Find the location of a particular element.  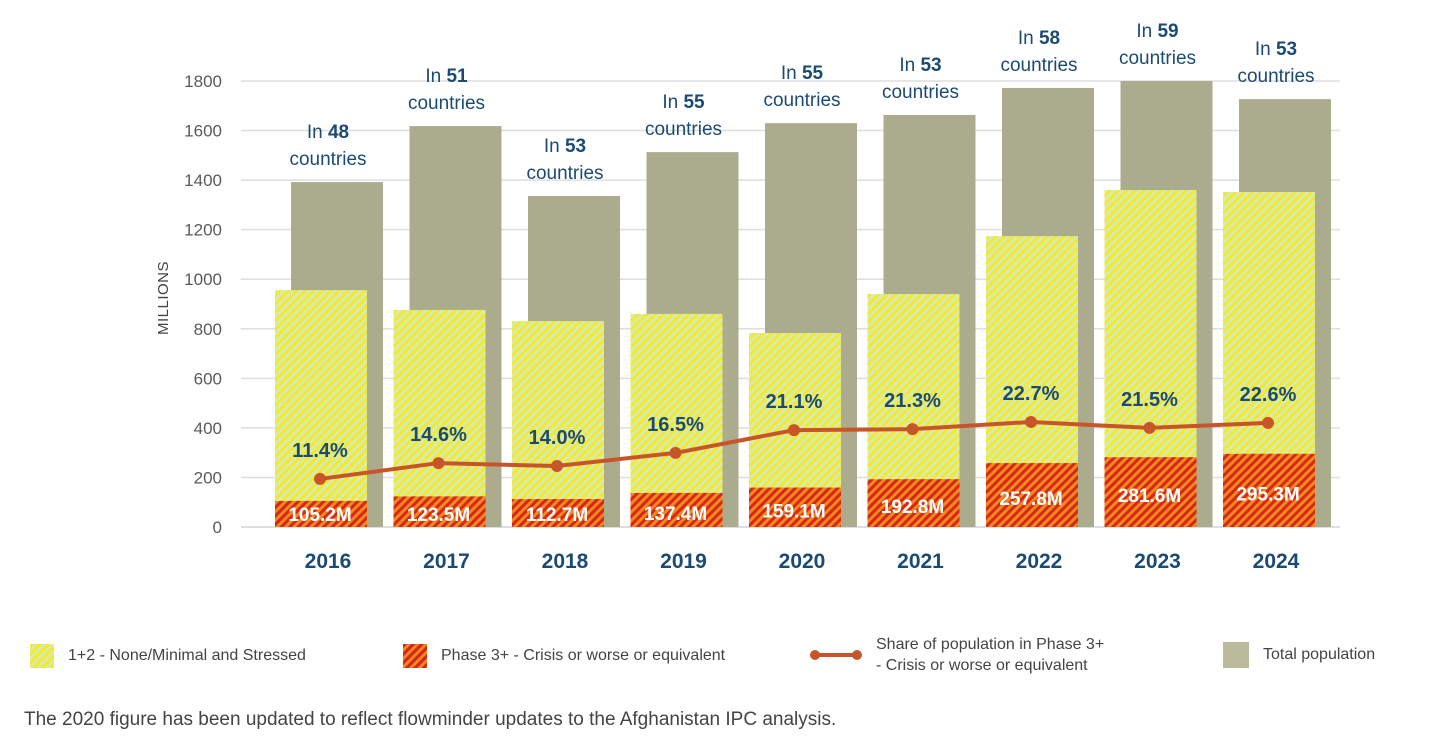

share-value-label: 14.6% is located at coordinates (438, 435).